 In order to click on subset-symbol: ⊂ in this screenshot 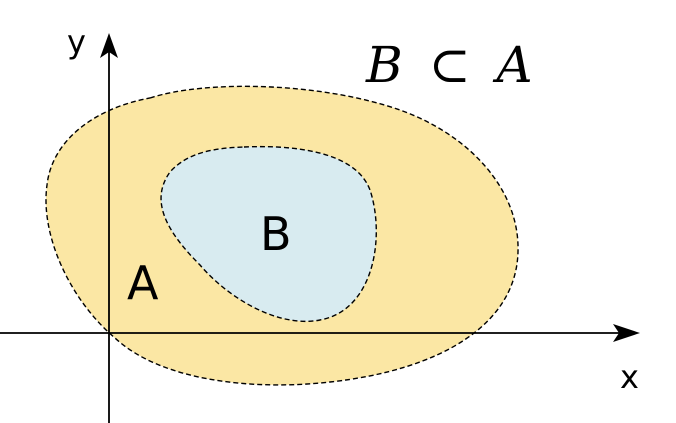, I will do `click(450, 65)`.